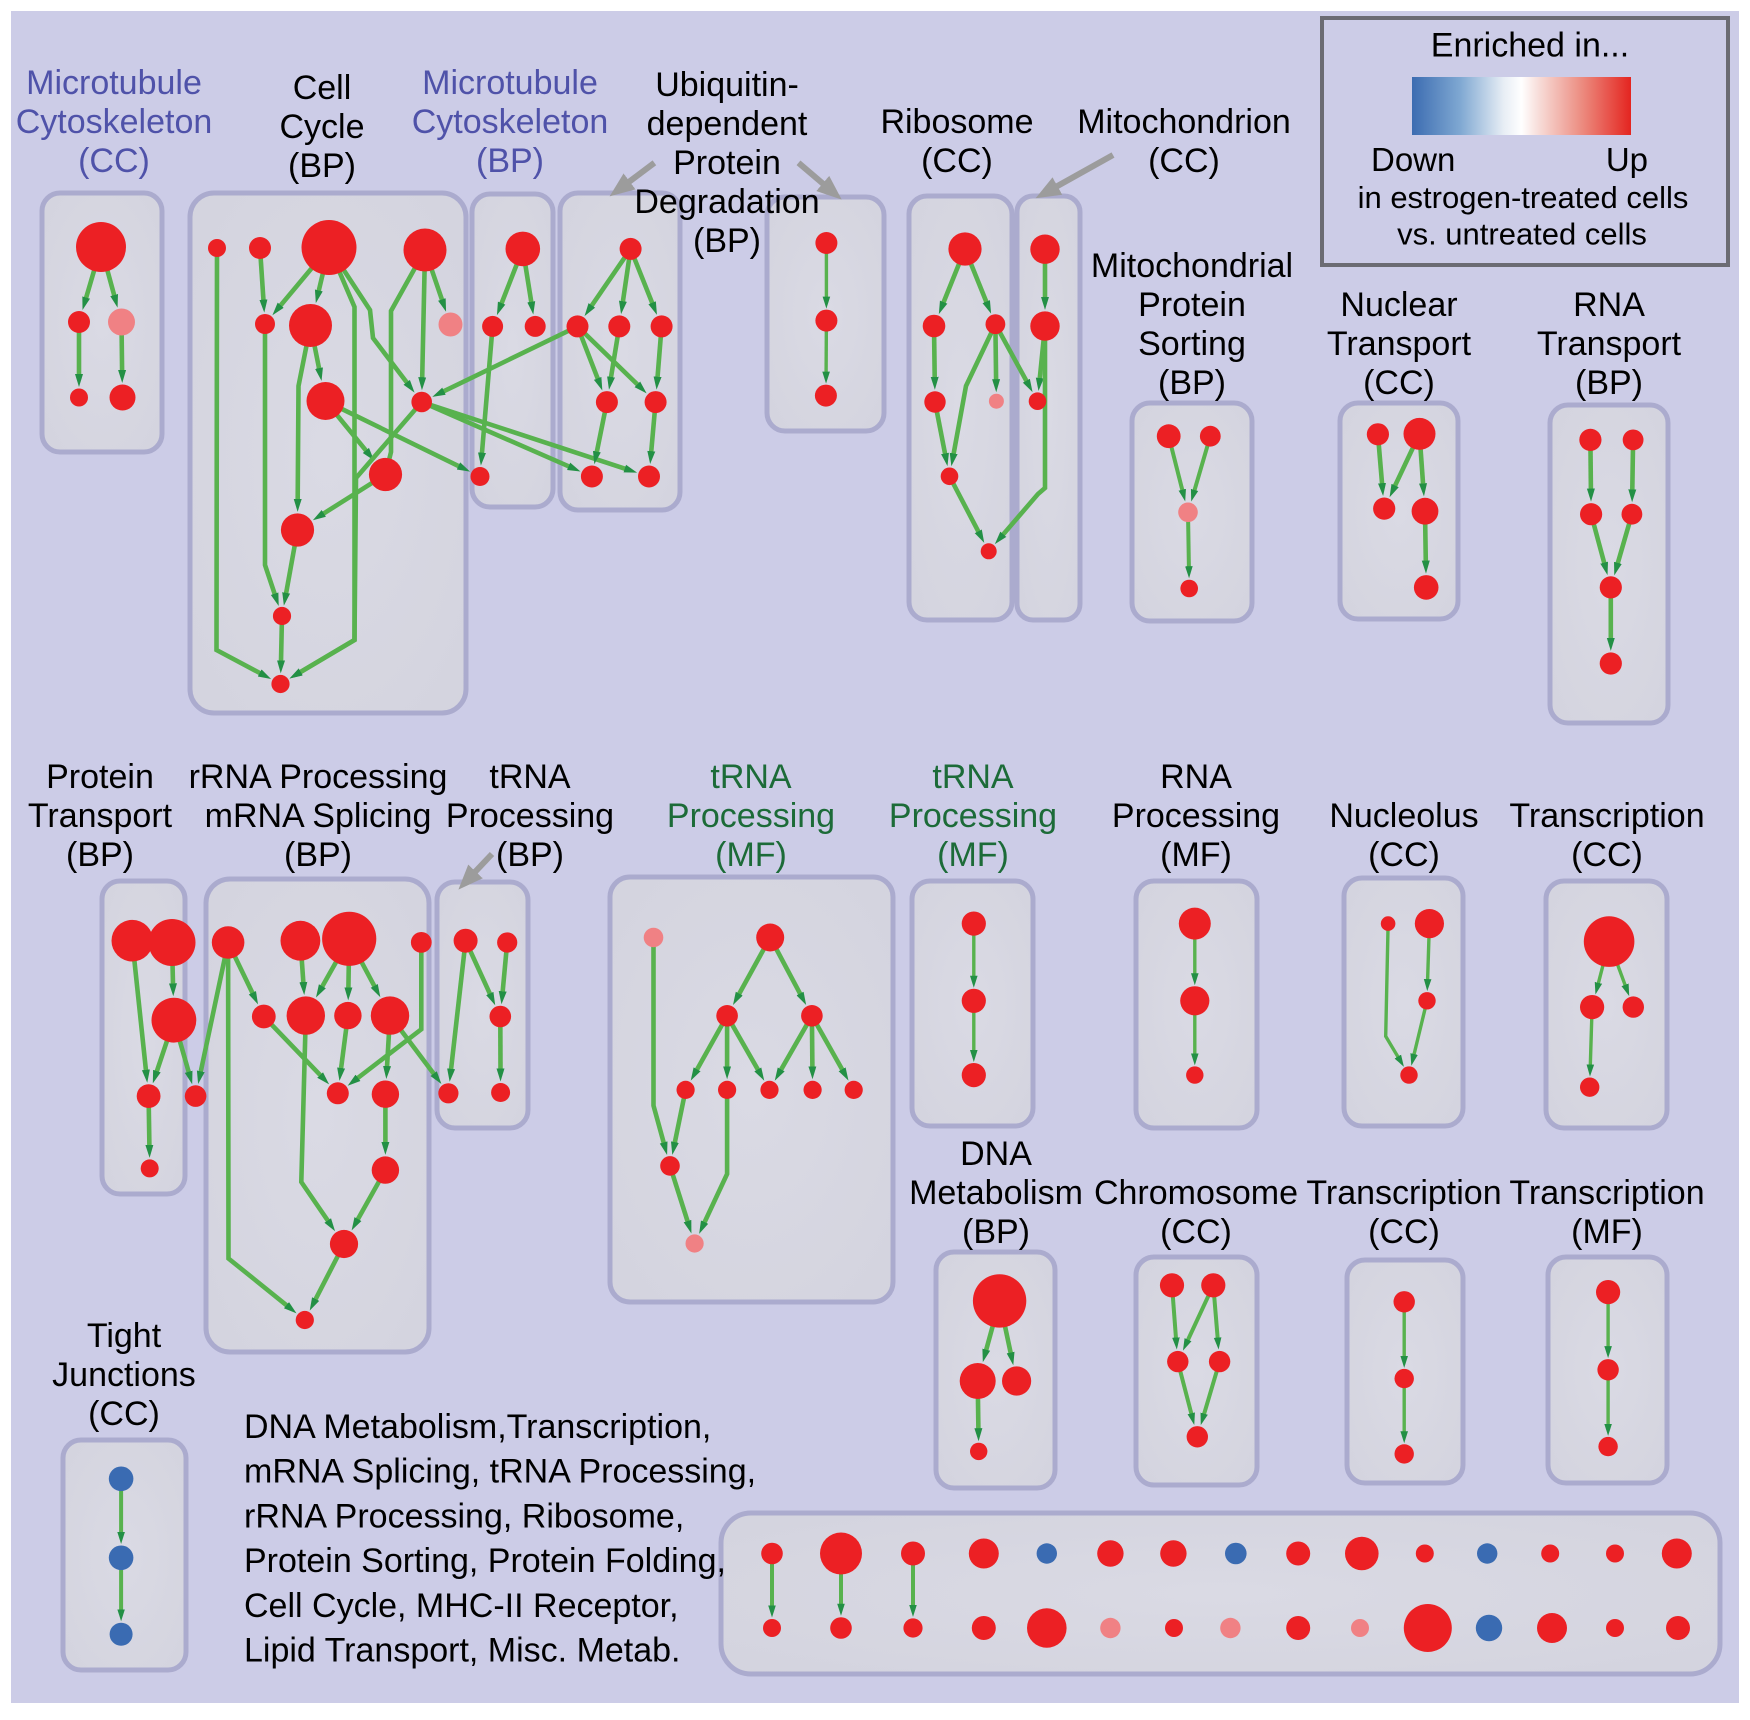  I want to click on svg-text: DNA Metabolism,Transcription,, so click(477, 1427).